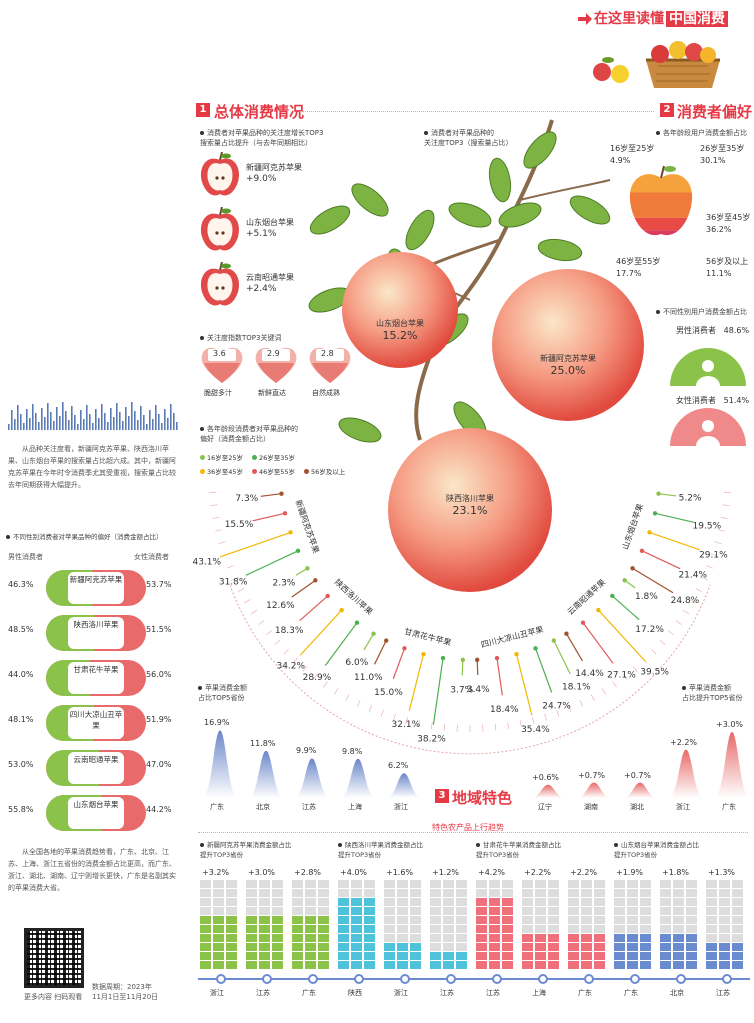 This screenshot has width=754, height=1023. Describe the element at coordinates (125, 992) in the screenshot. I see `data-period: 数据周期：2023年 11月1日至11月20日` at that location.